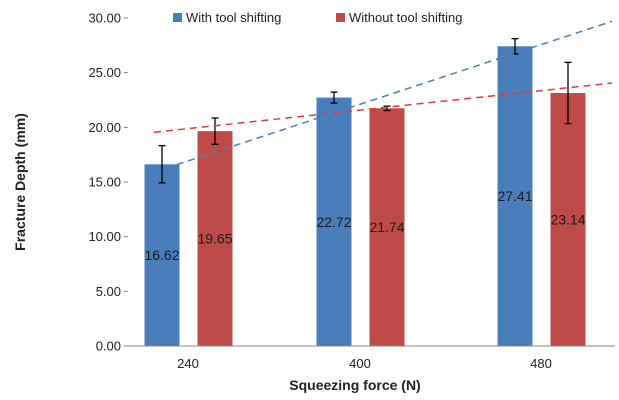 Image resolution: width=619 pixels, height=400 pixels. What do you see at coordinates (20, 182) in the screenshot?
I see `y-axis-title: Fracture Depth (mm)` at bounding box center [20, 182].